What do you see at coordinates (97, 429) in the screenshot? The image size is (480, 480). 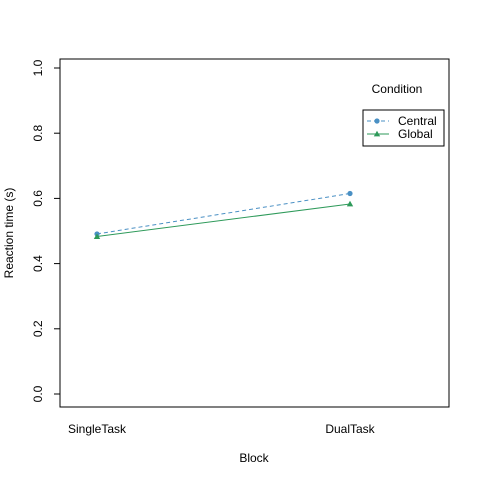 I see `x-tick-label-0: SingleTask` at bounding box center [97, 429].